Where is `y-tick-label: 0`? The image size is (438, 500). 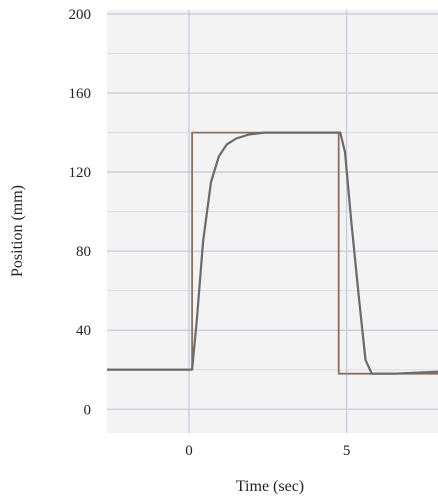
y-tick-label: 0 is located at coordinates (88, 410).